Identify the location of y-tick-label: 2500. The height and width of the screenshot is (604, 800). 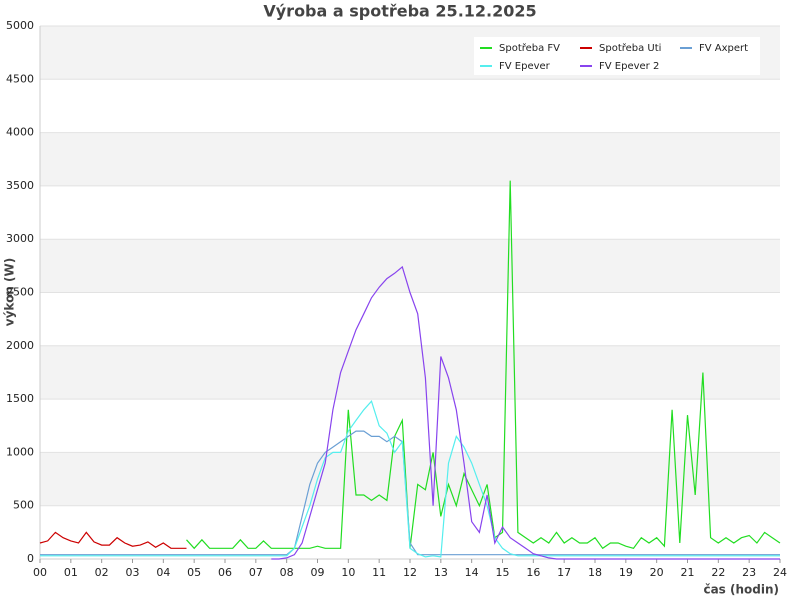
(20, 292).